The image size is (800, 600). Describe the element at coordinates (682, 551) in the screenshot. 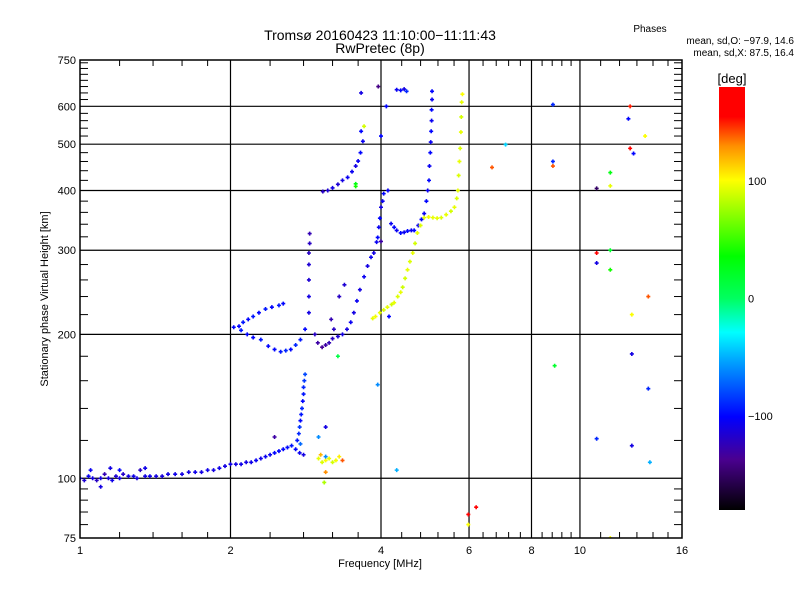

I see `x-tick-label: 16` at that location.